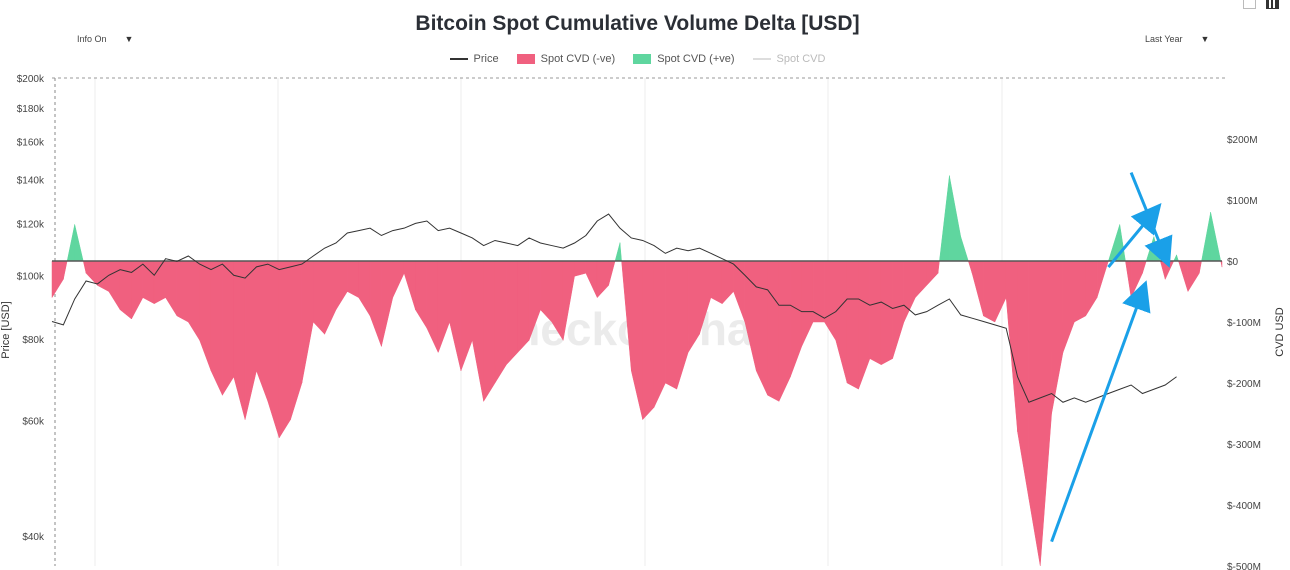 This screenshot has height=570, width=1290. Describe the element at coordinates (31, 276) in the screenshot. I see `y-left-tick-label: $100k` at that location.